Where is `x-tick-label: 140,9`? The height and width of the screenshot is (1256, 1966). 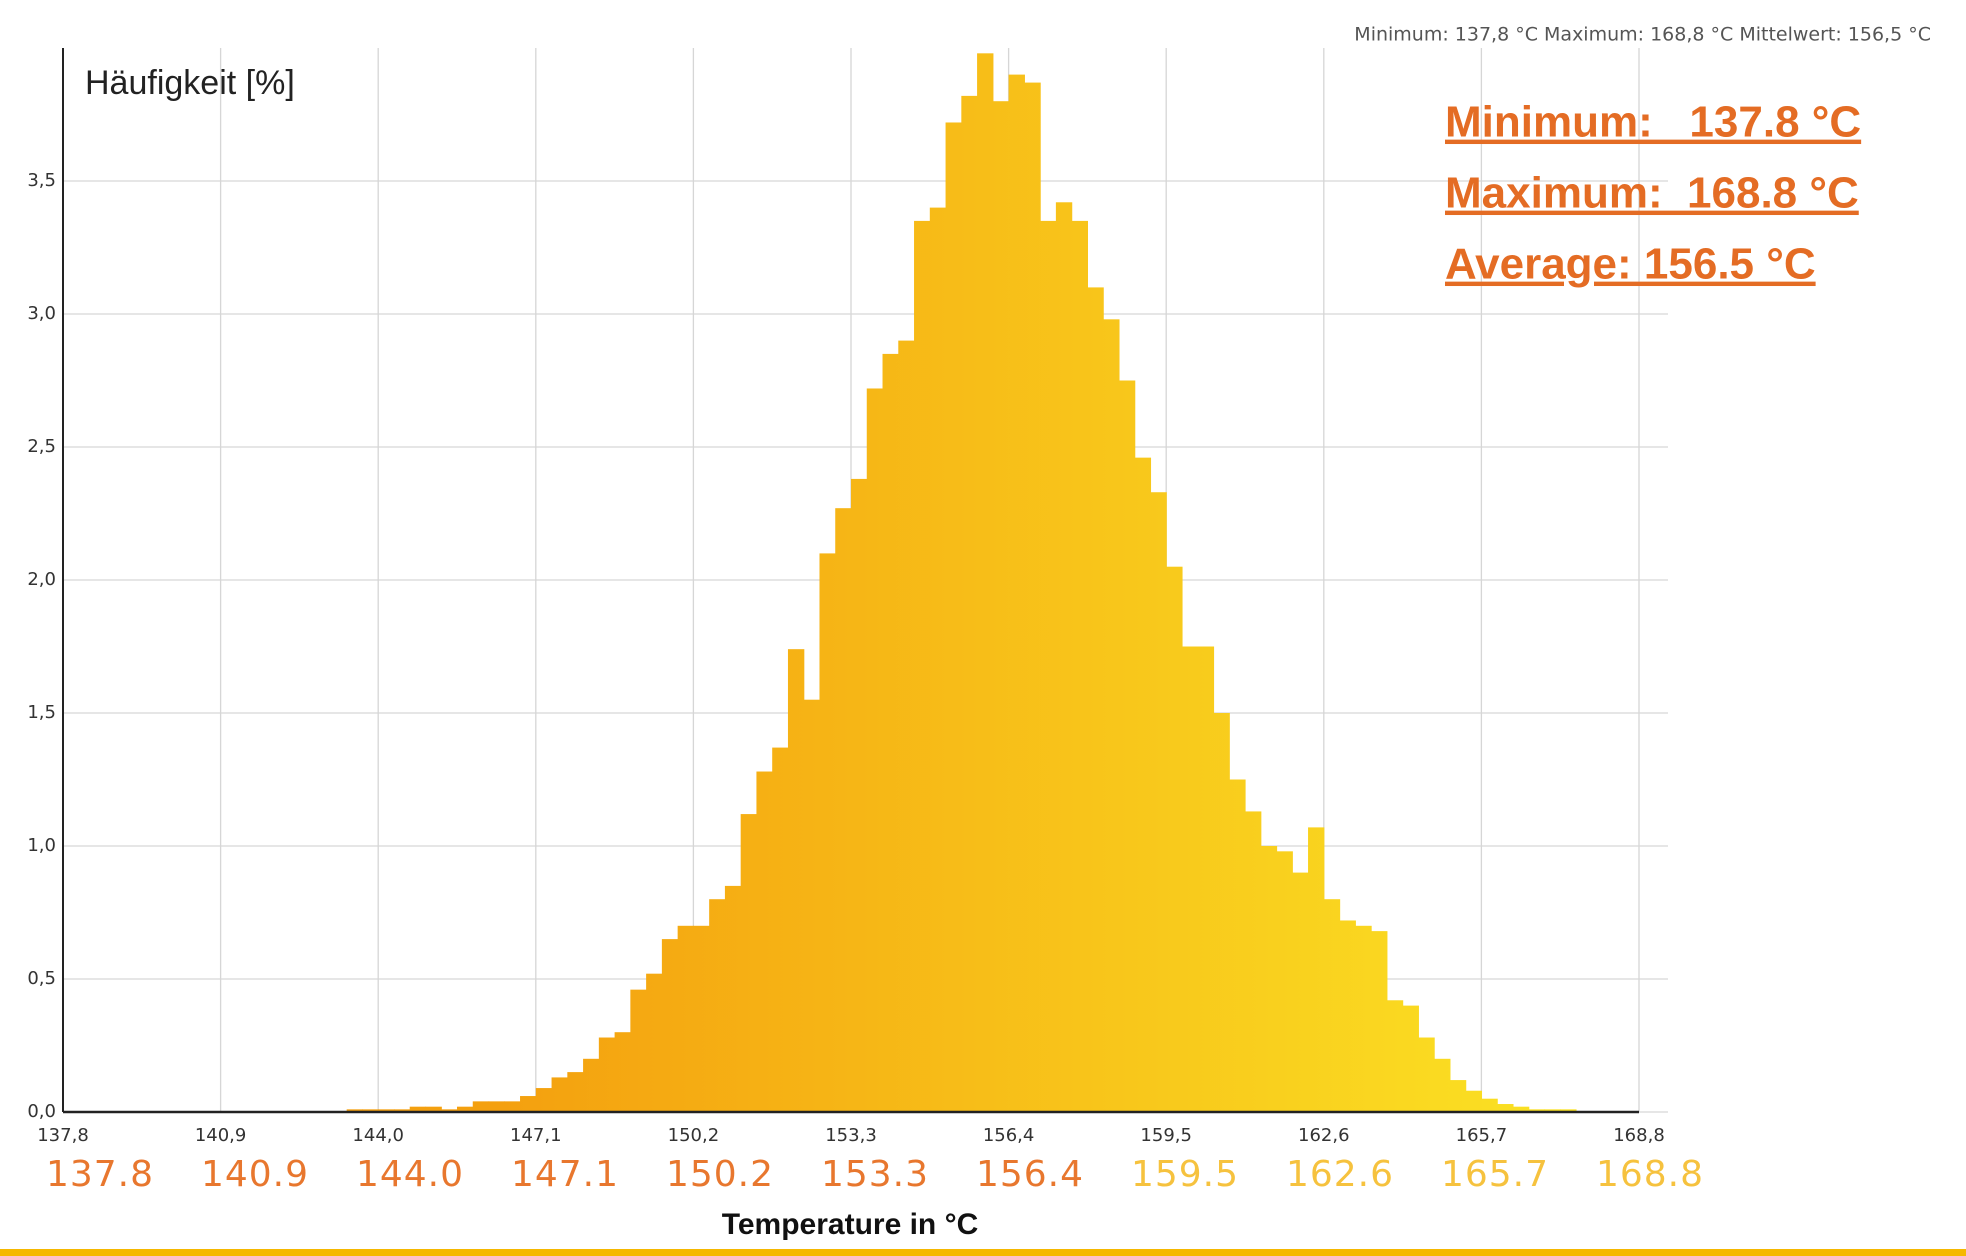 x-tick-label: 140,9 is located at coordinates (221, 1135).